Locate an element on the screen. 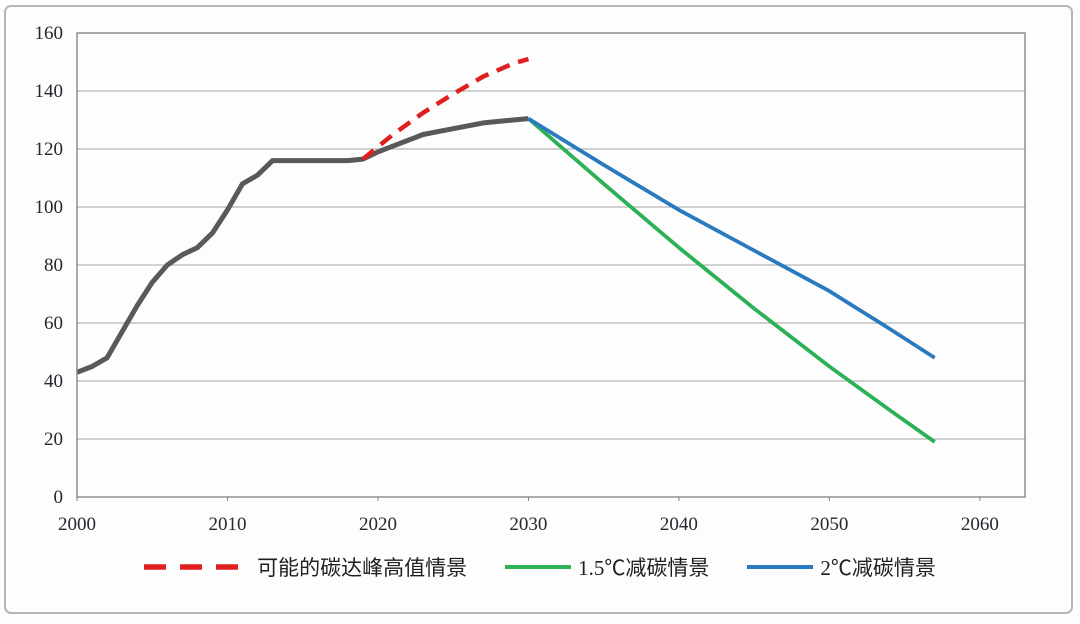 This screenshot has height=624, width=1080. y-tick-label-100: 100 is located at coordinates (49, 207).